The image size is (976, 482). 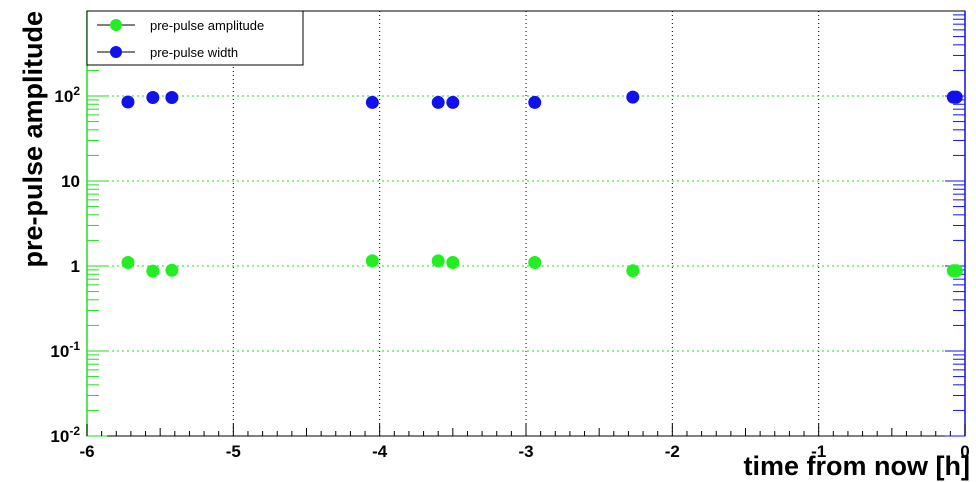 I want to click on legend-label-width: pre-pulse width, so click(x=194, y=52).